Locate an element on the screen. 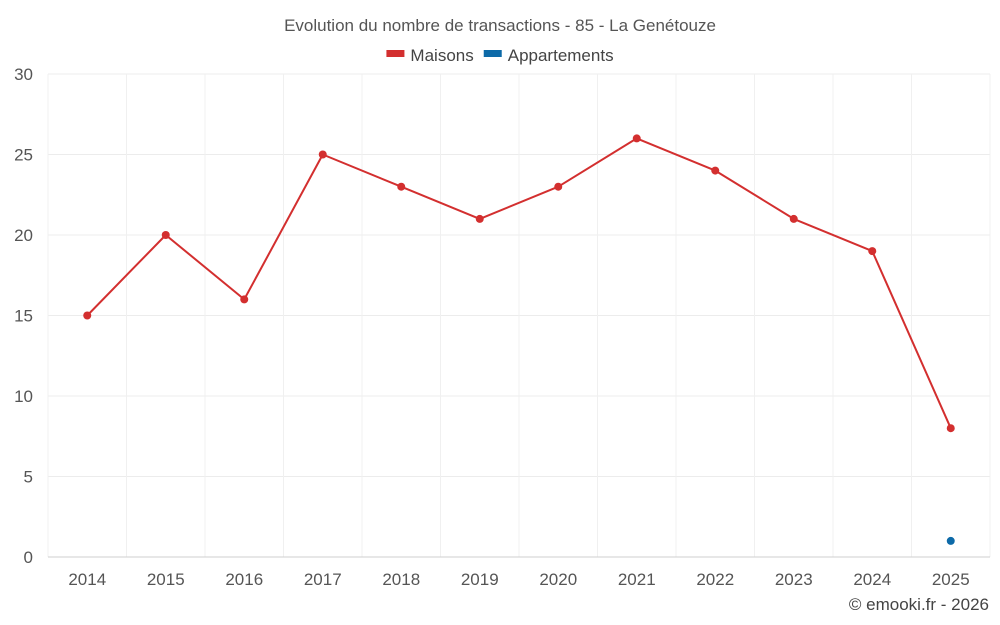  y-tick-label: 25 is located at coordinates (23, 155).